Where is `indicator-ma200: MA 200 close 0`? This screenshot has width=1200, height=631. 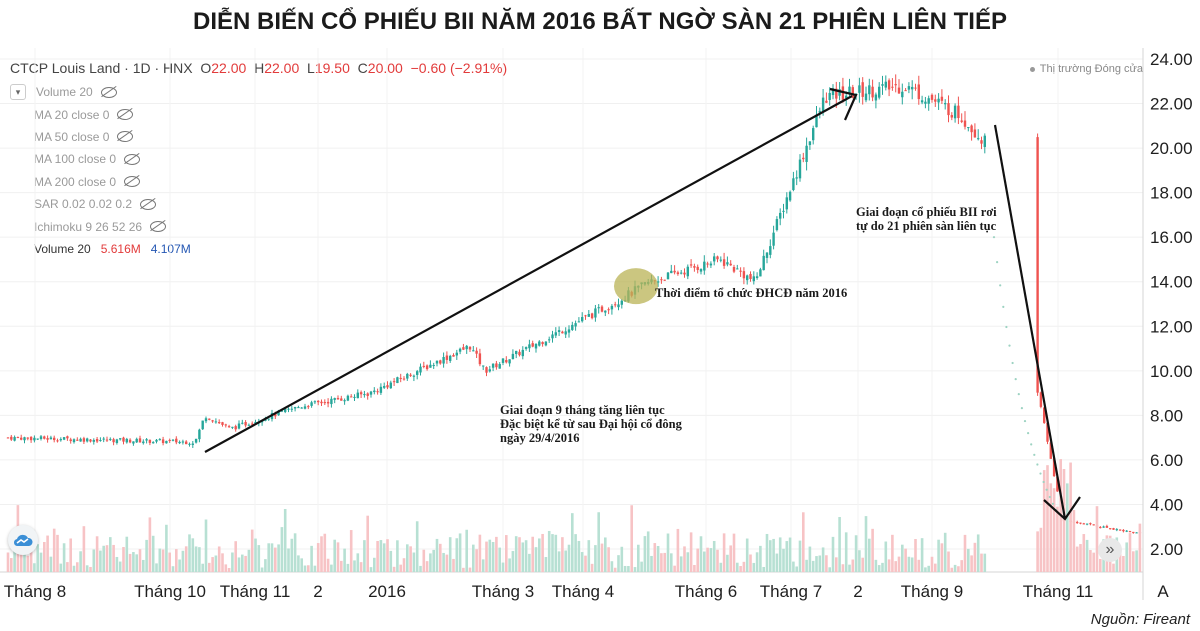 indicator-ma200: MA 200 close 0 is located at coordinates (100, 182).